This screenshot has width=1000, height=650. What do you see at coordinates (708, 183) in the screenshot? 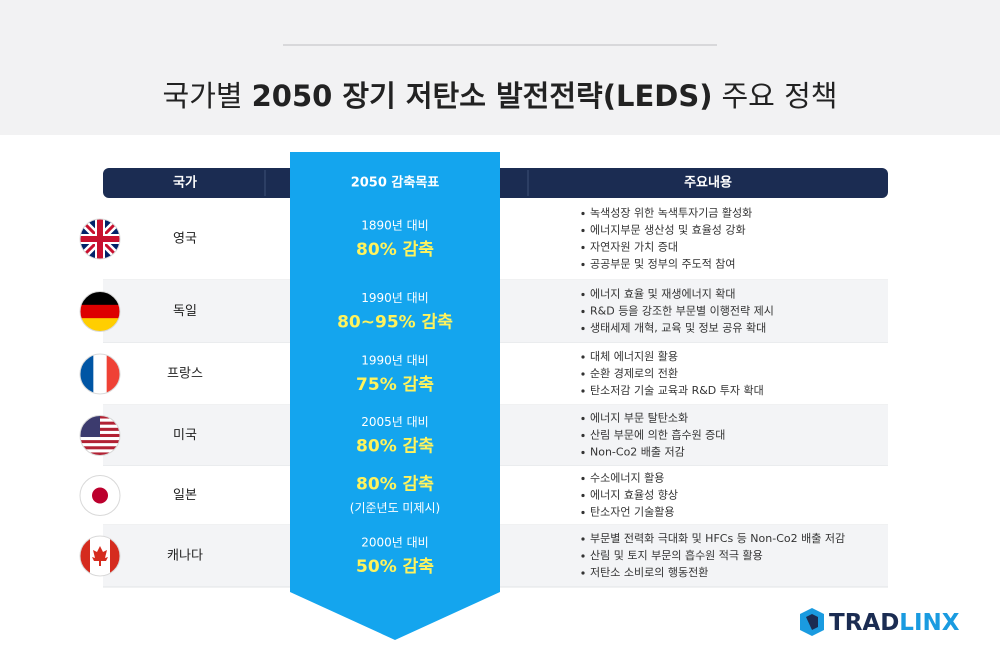
I see `header-cell: 주요내용` at bounding box center [708, 183].